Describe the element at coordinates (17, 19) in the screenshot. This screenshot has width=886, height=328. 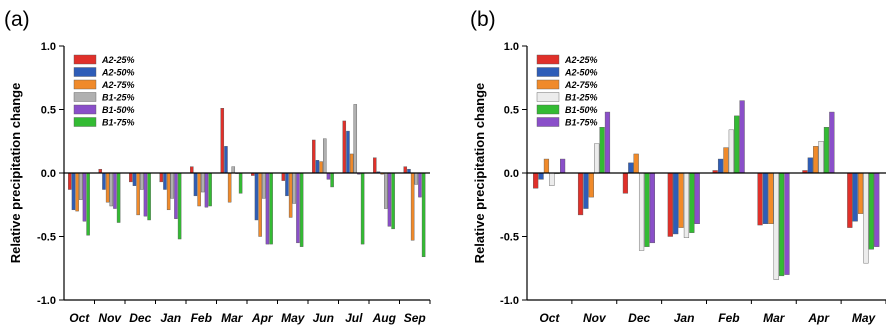
I see `panel-label: (a)` at that location.